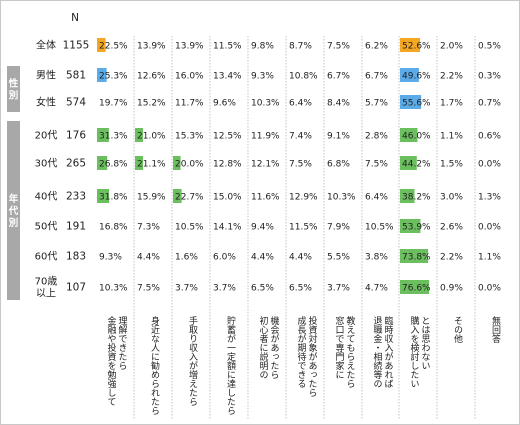  What do you see at coordinates (46, 257) in the screenshot?
I see `row-label: 60代` at bounding box center [46, 257].